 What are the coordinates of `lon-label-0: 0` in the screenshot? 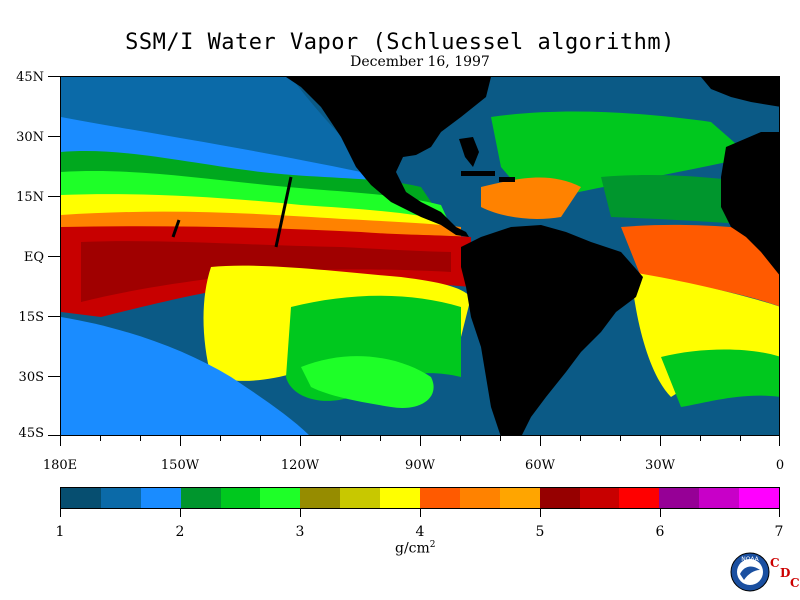 It's located at (780, 465).